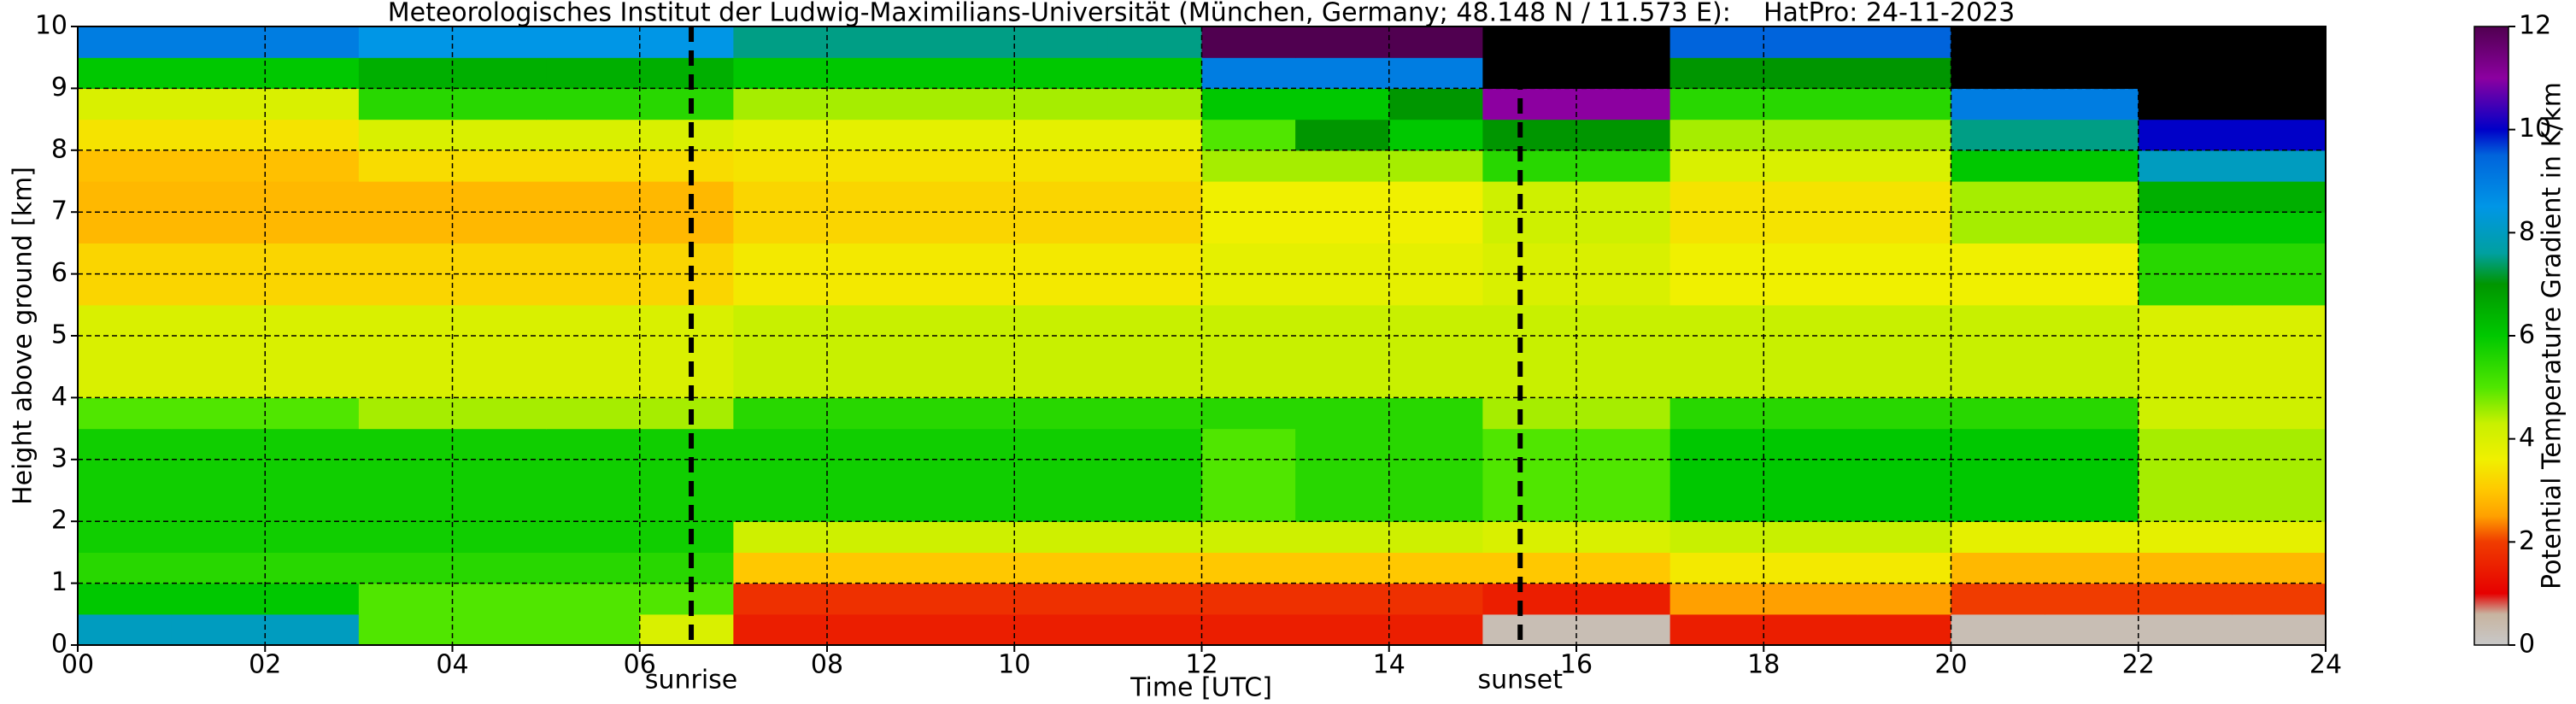 Image resolution: width=2576 pixels, height=704 pixels. I want to click on x-tick-label: 08, so click(827, 665).